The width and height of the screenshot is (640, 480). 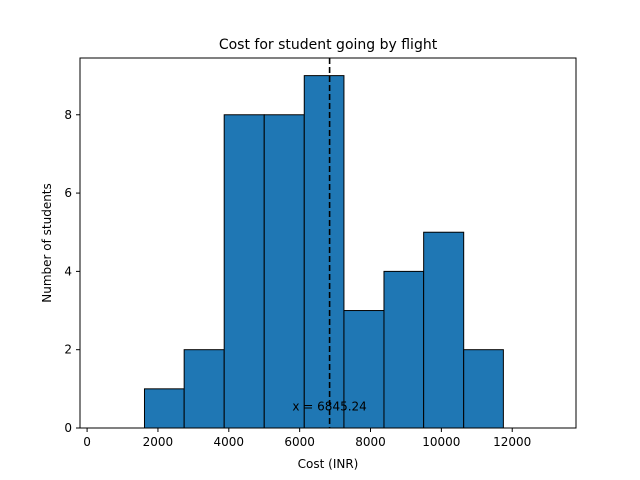 I want to click on y-axis-ticks: 0 2 4 6 8, so click(x=72, y=271).